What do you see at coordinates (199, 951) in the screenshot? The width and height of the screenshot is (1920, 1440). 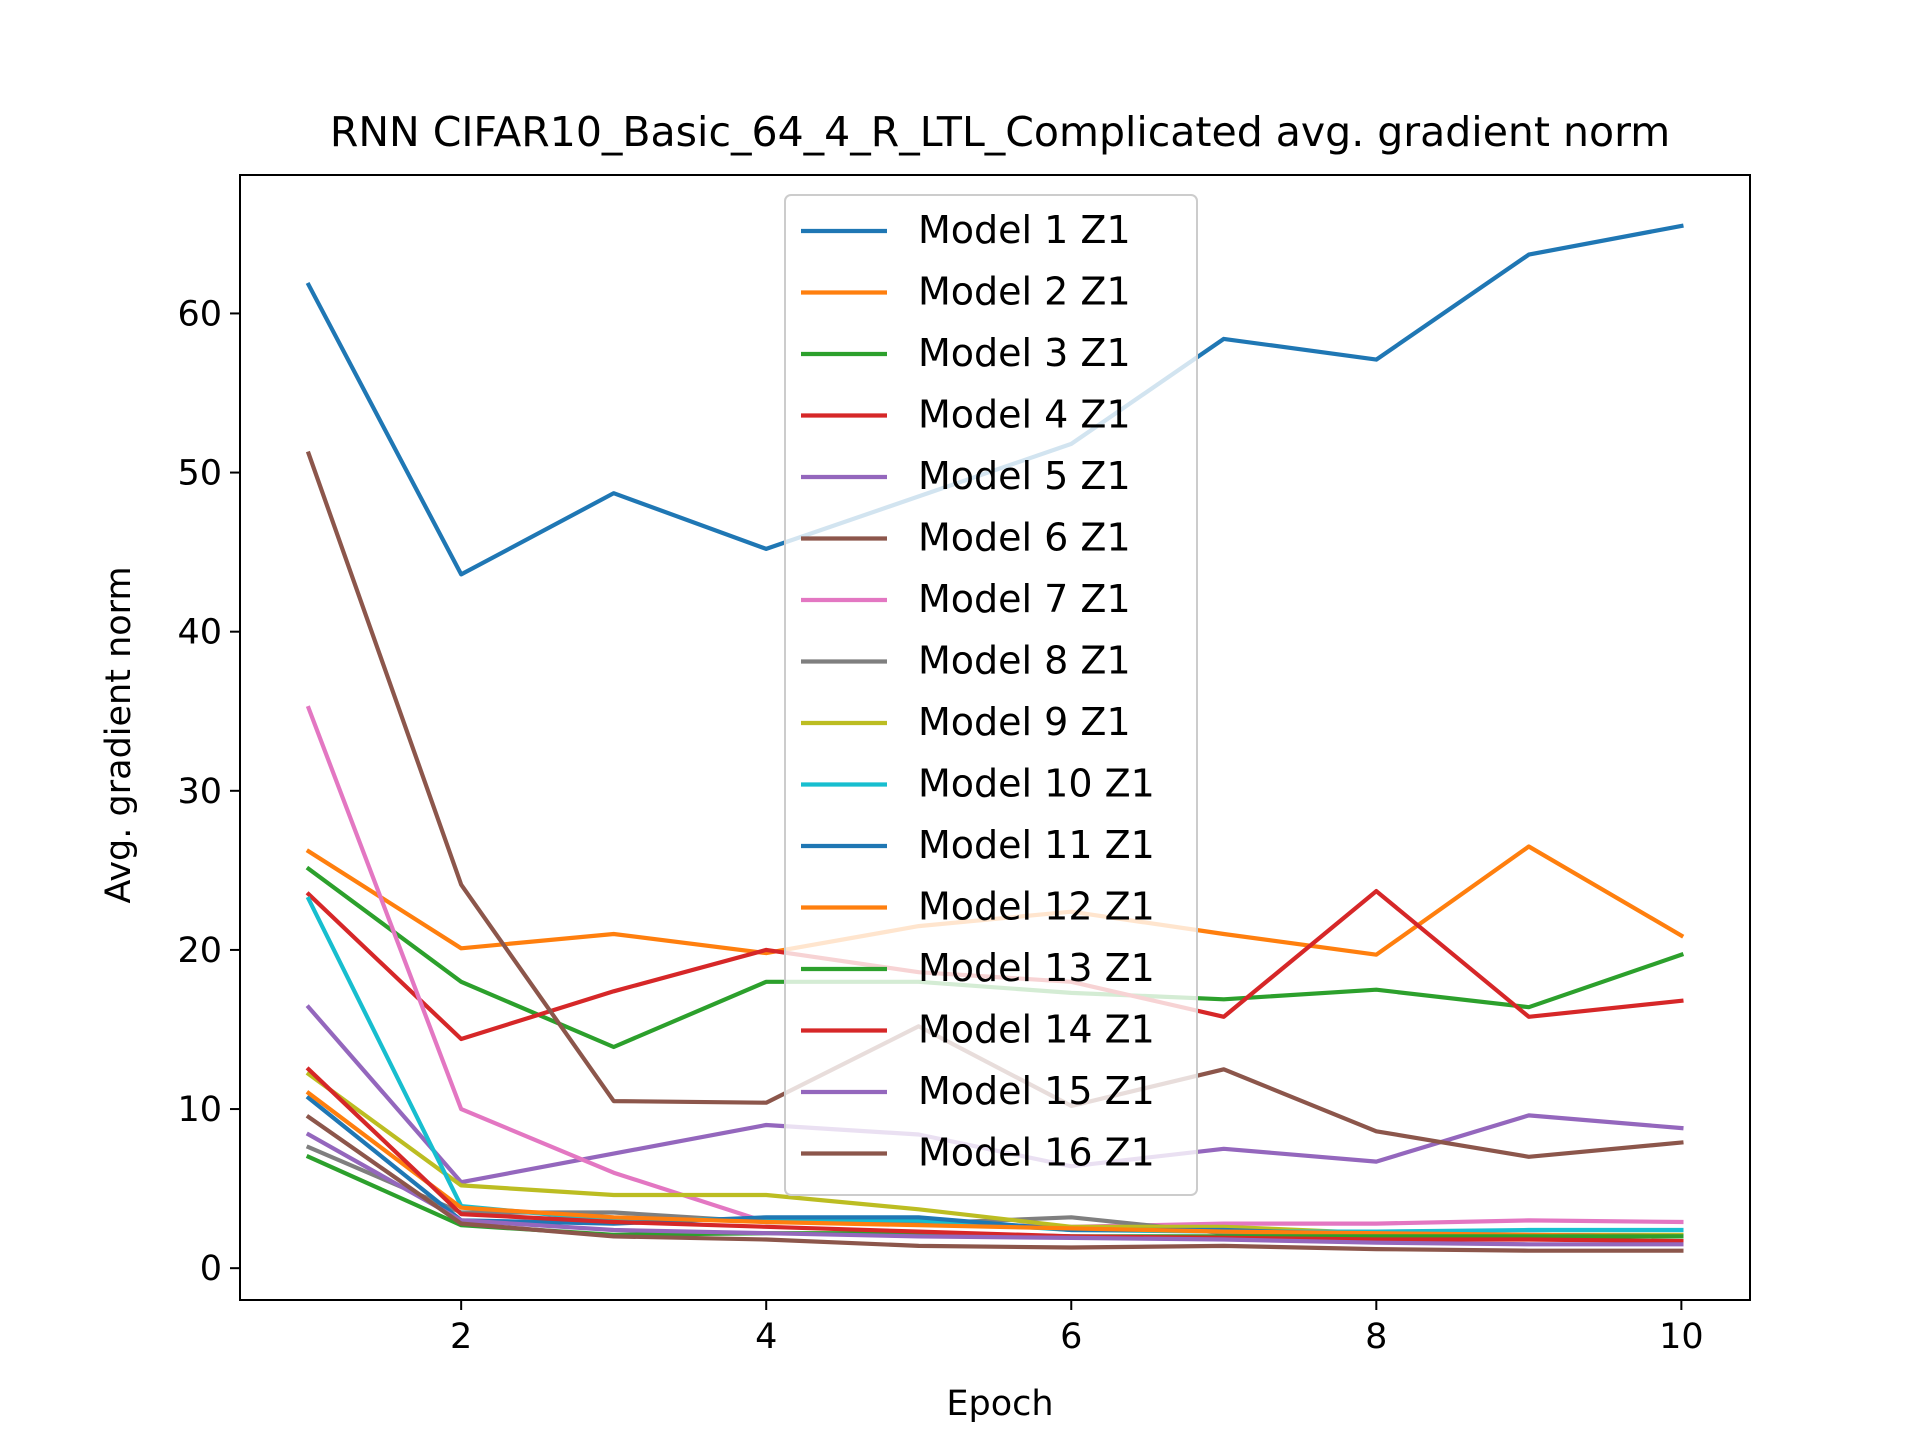 I see `y-tick-label: 20` at bounding box center [199, 951].